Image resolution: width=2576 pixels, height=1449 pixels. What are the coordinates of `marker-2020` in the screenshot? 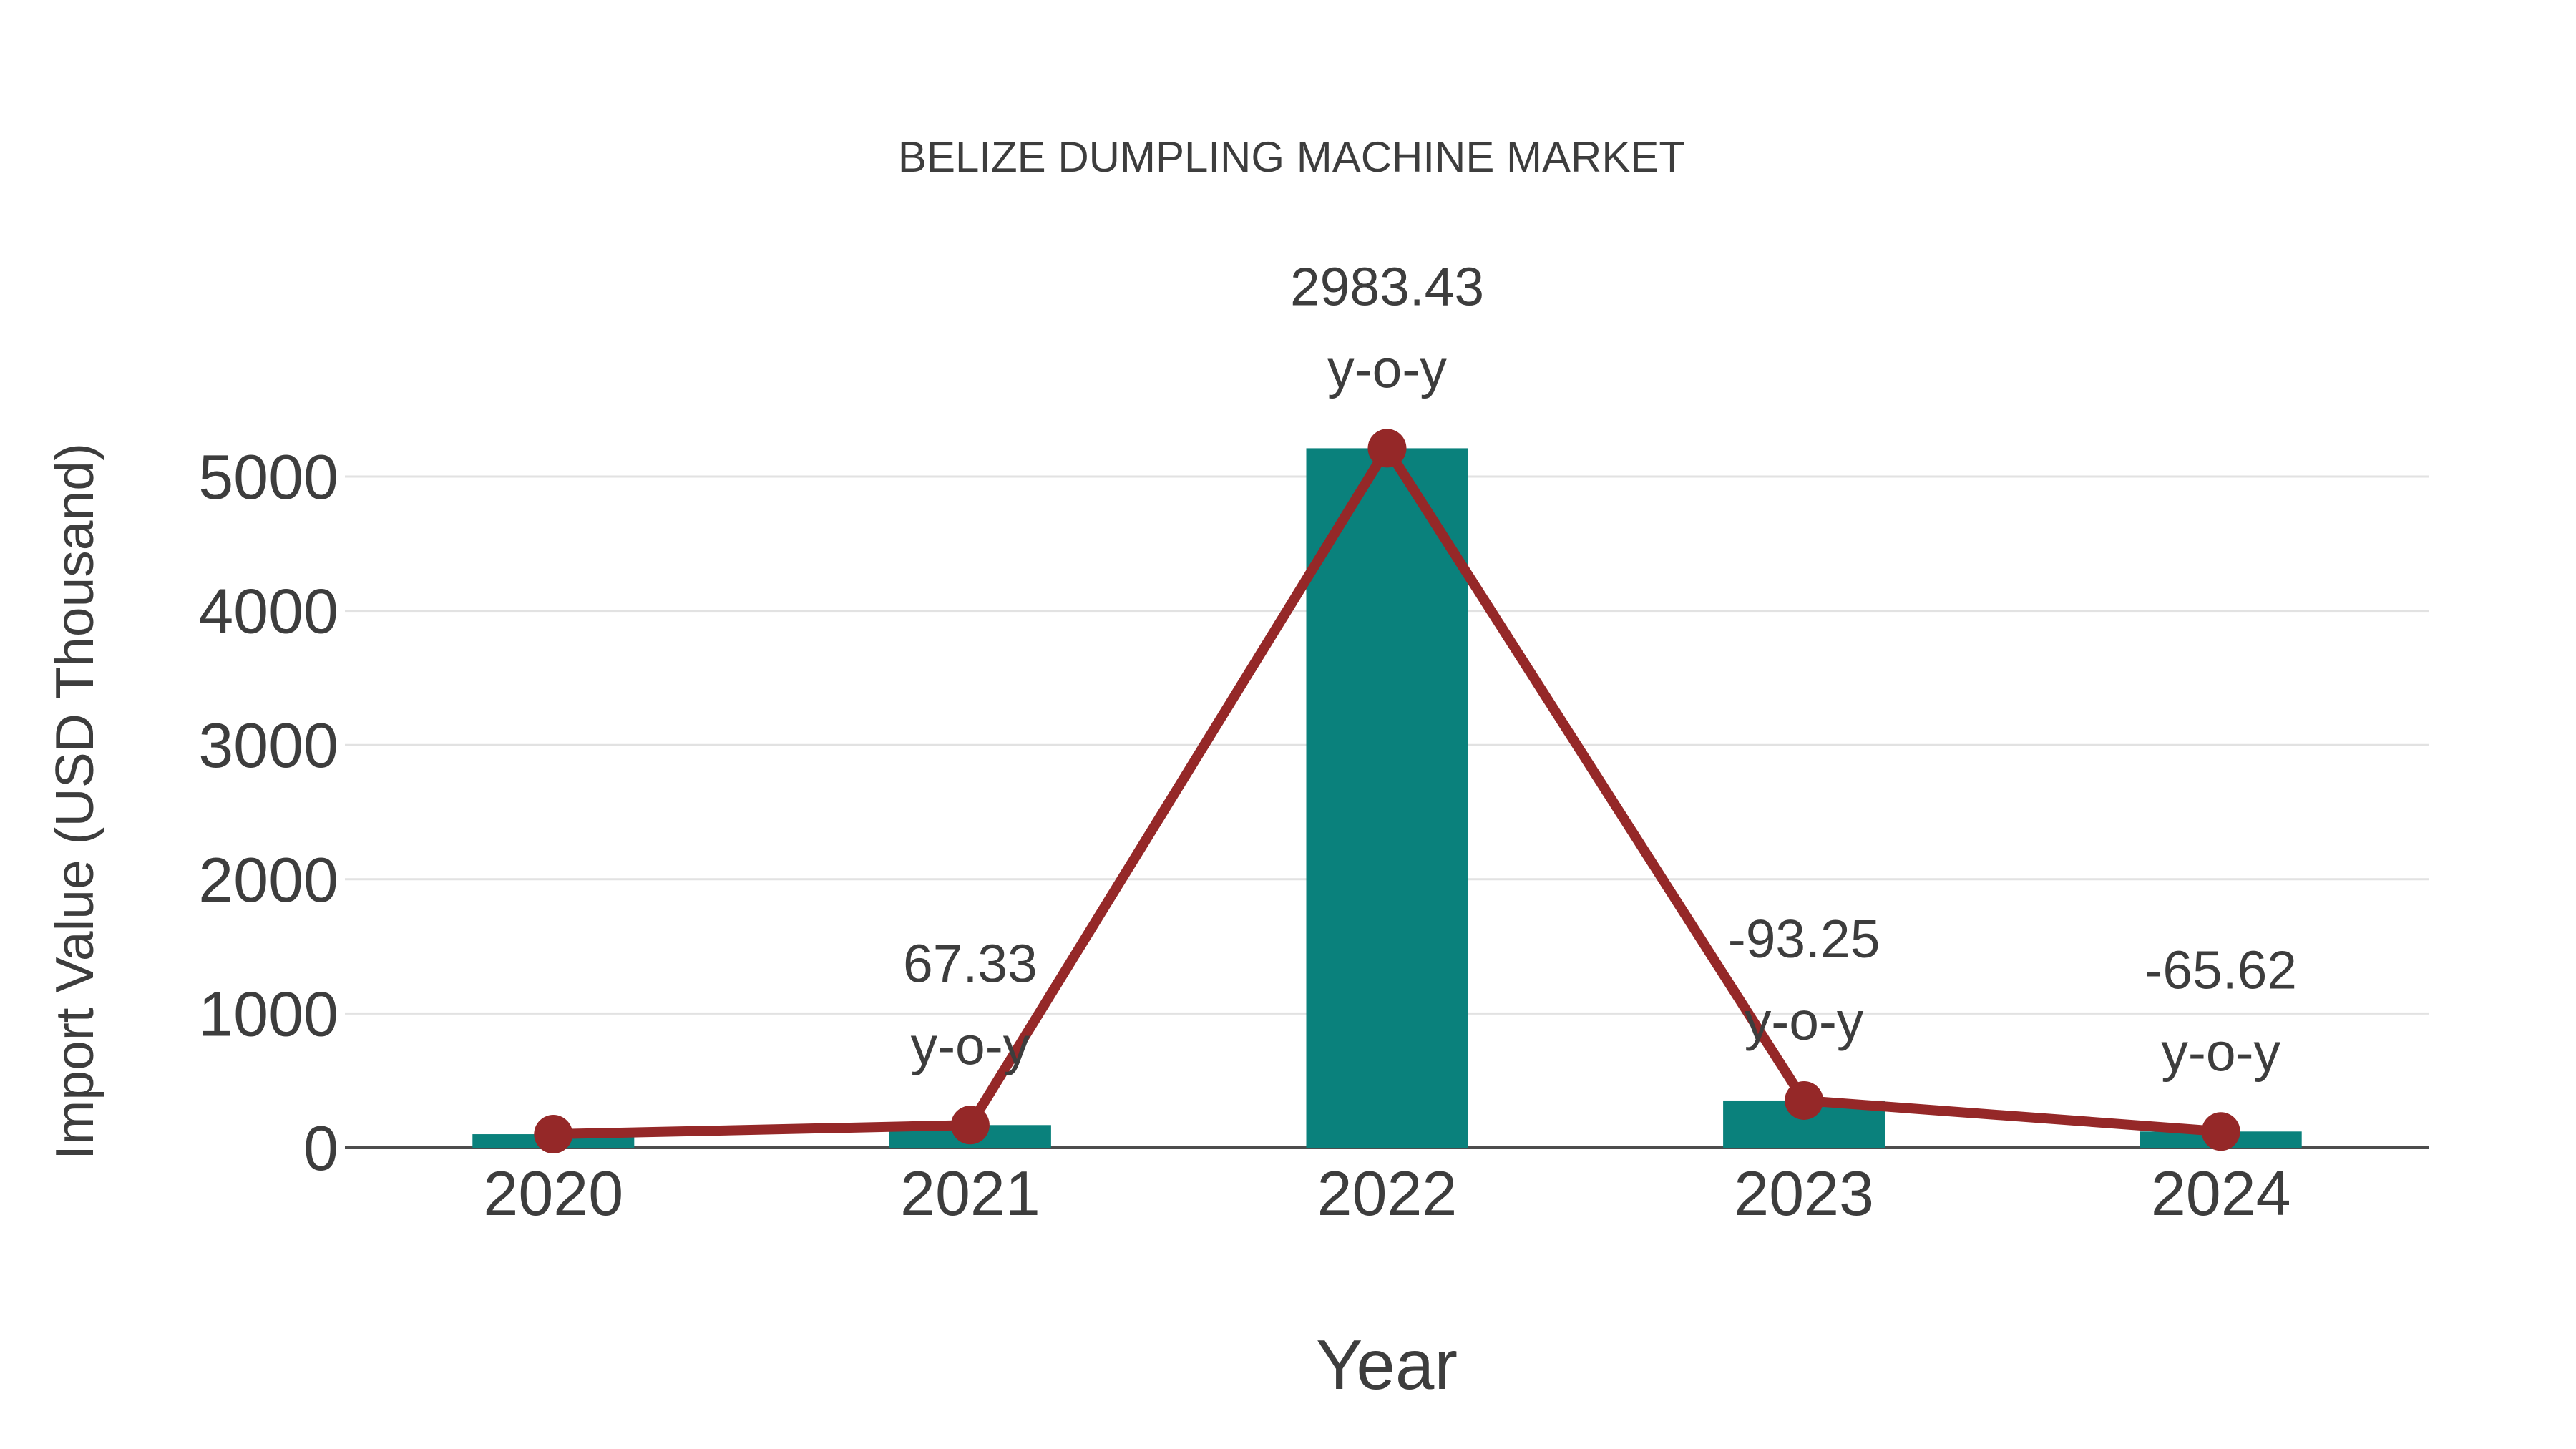 It's located at (553, 1134).